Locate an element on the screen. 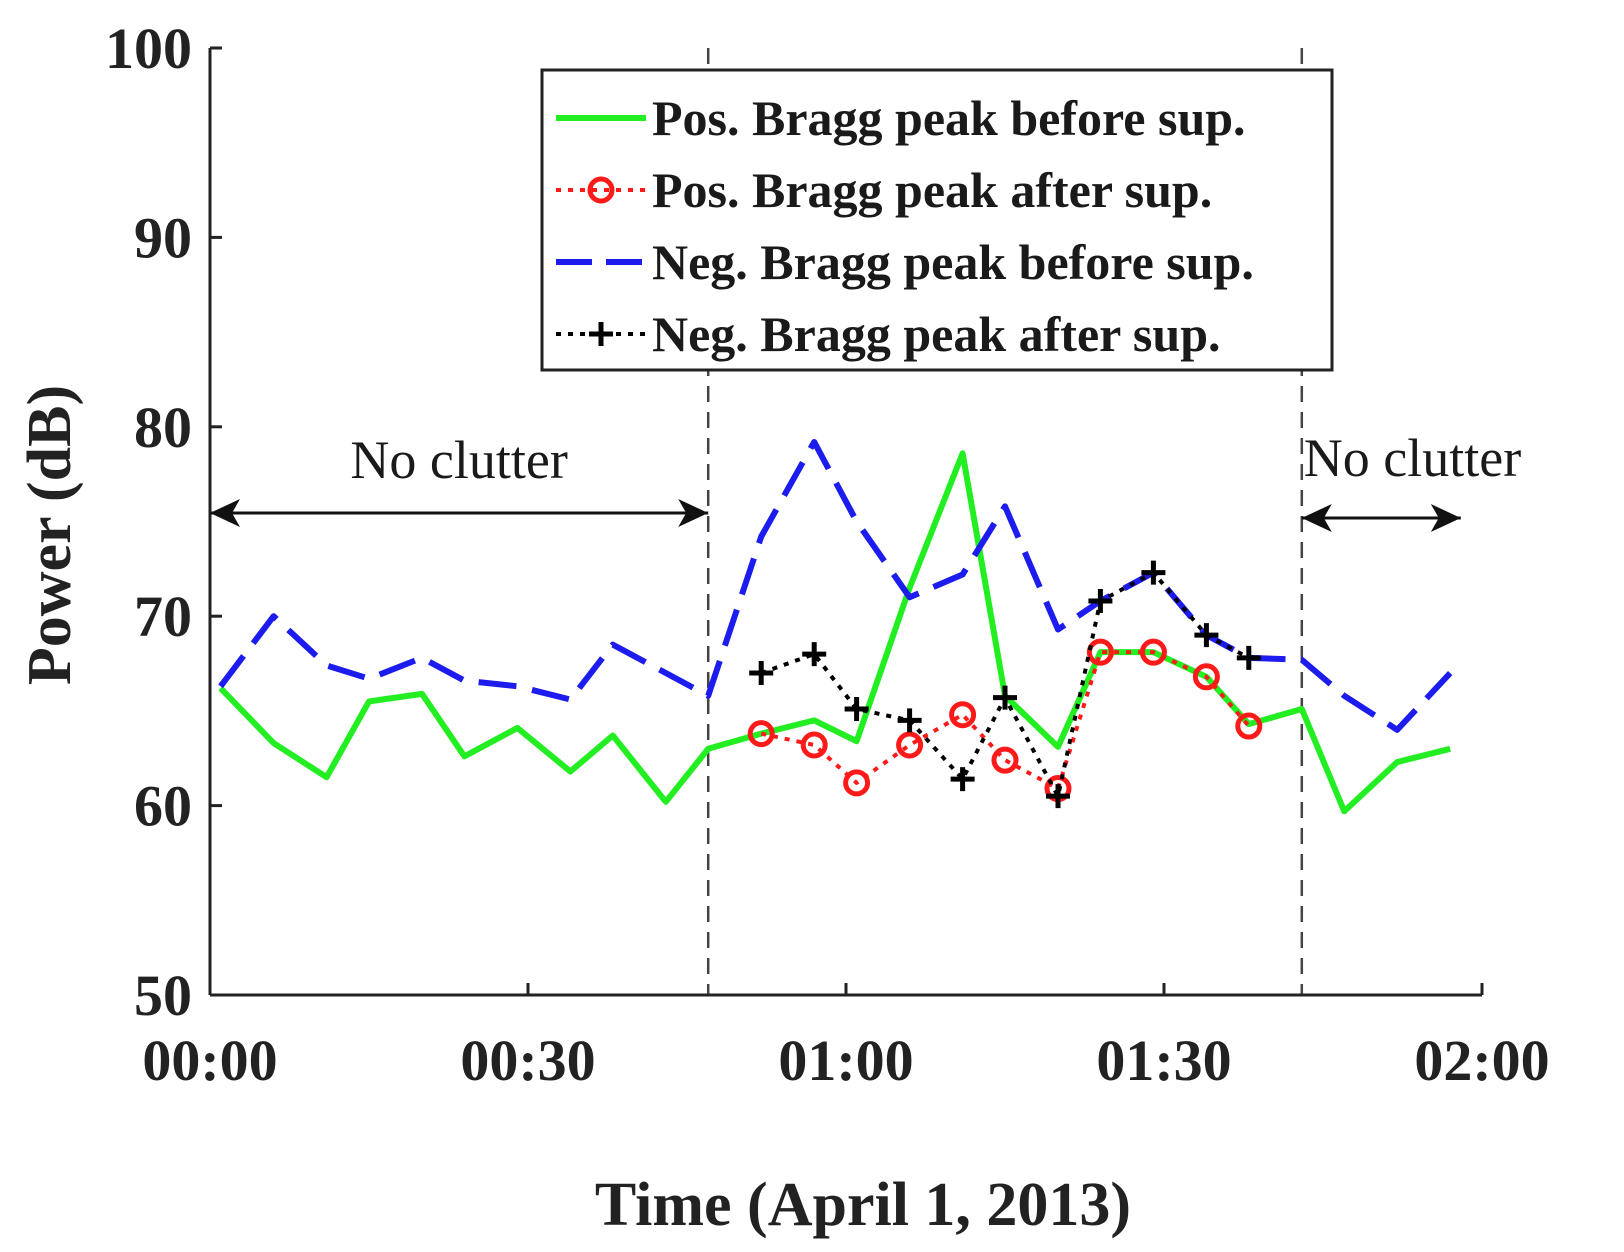  x-tick-label: 00:30 is located at coordinates (527, 1060).